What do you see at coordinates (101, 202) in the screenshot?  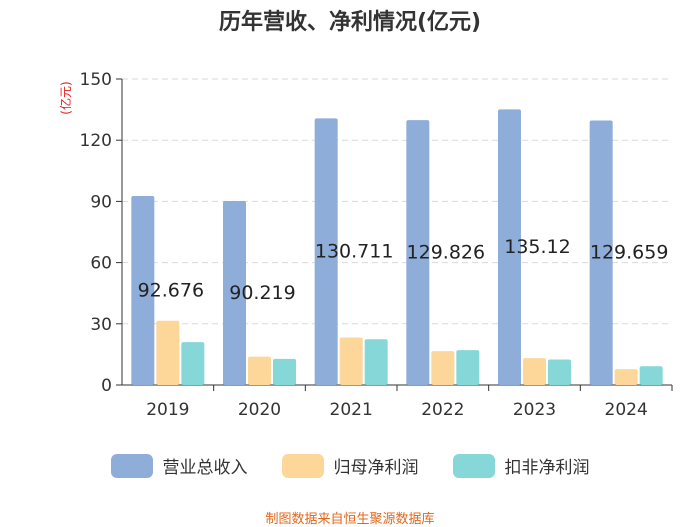 I see `y-tick-label: 90` at bounding box center [101, 202].